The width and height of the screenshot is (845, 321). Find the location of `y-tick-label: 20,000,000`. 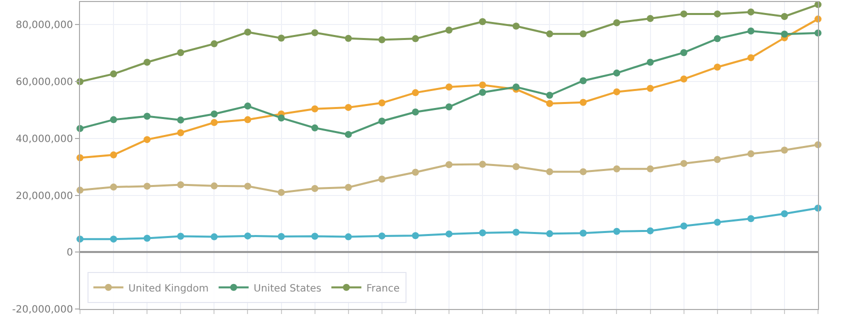

y-tick-label: 20,000,000 is located at coordinates (44, 196).